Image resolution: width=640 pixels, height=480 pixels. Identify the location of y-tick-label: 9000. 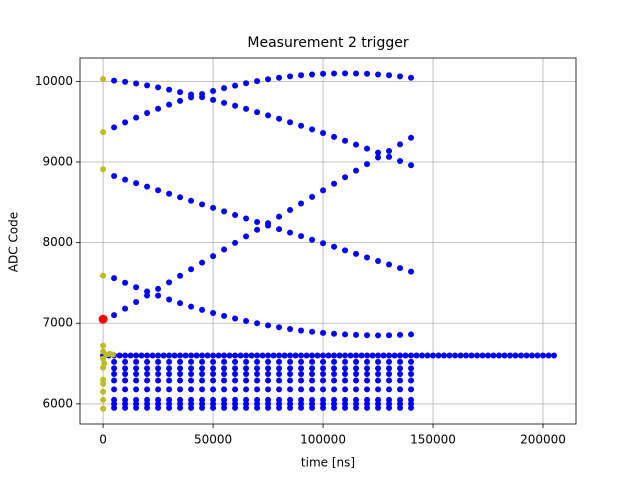
(57, 161).